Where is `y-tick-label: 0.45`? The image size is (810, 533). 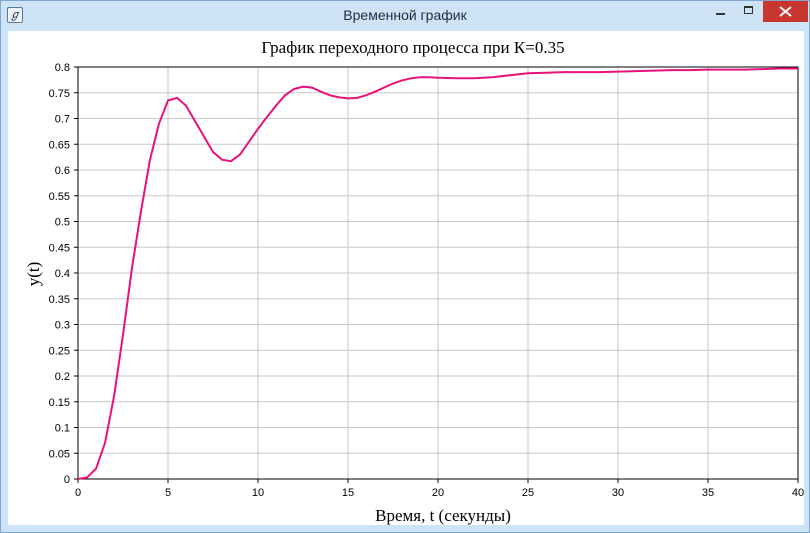 y-tick-label: 0.45 is located at coordinates (59, 248).